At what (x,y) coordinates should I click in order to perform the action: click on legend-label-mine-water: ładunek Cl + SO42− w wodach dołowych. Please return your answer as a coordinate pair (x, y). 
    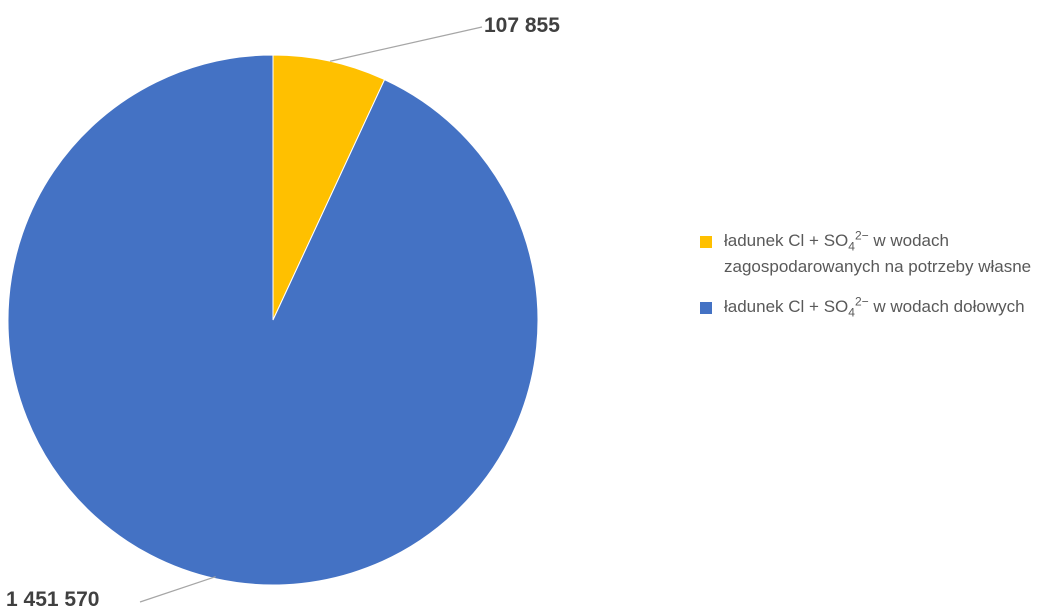
    Looking at the image, I should click on (874, 307).